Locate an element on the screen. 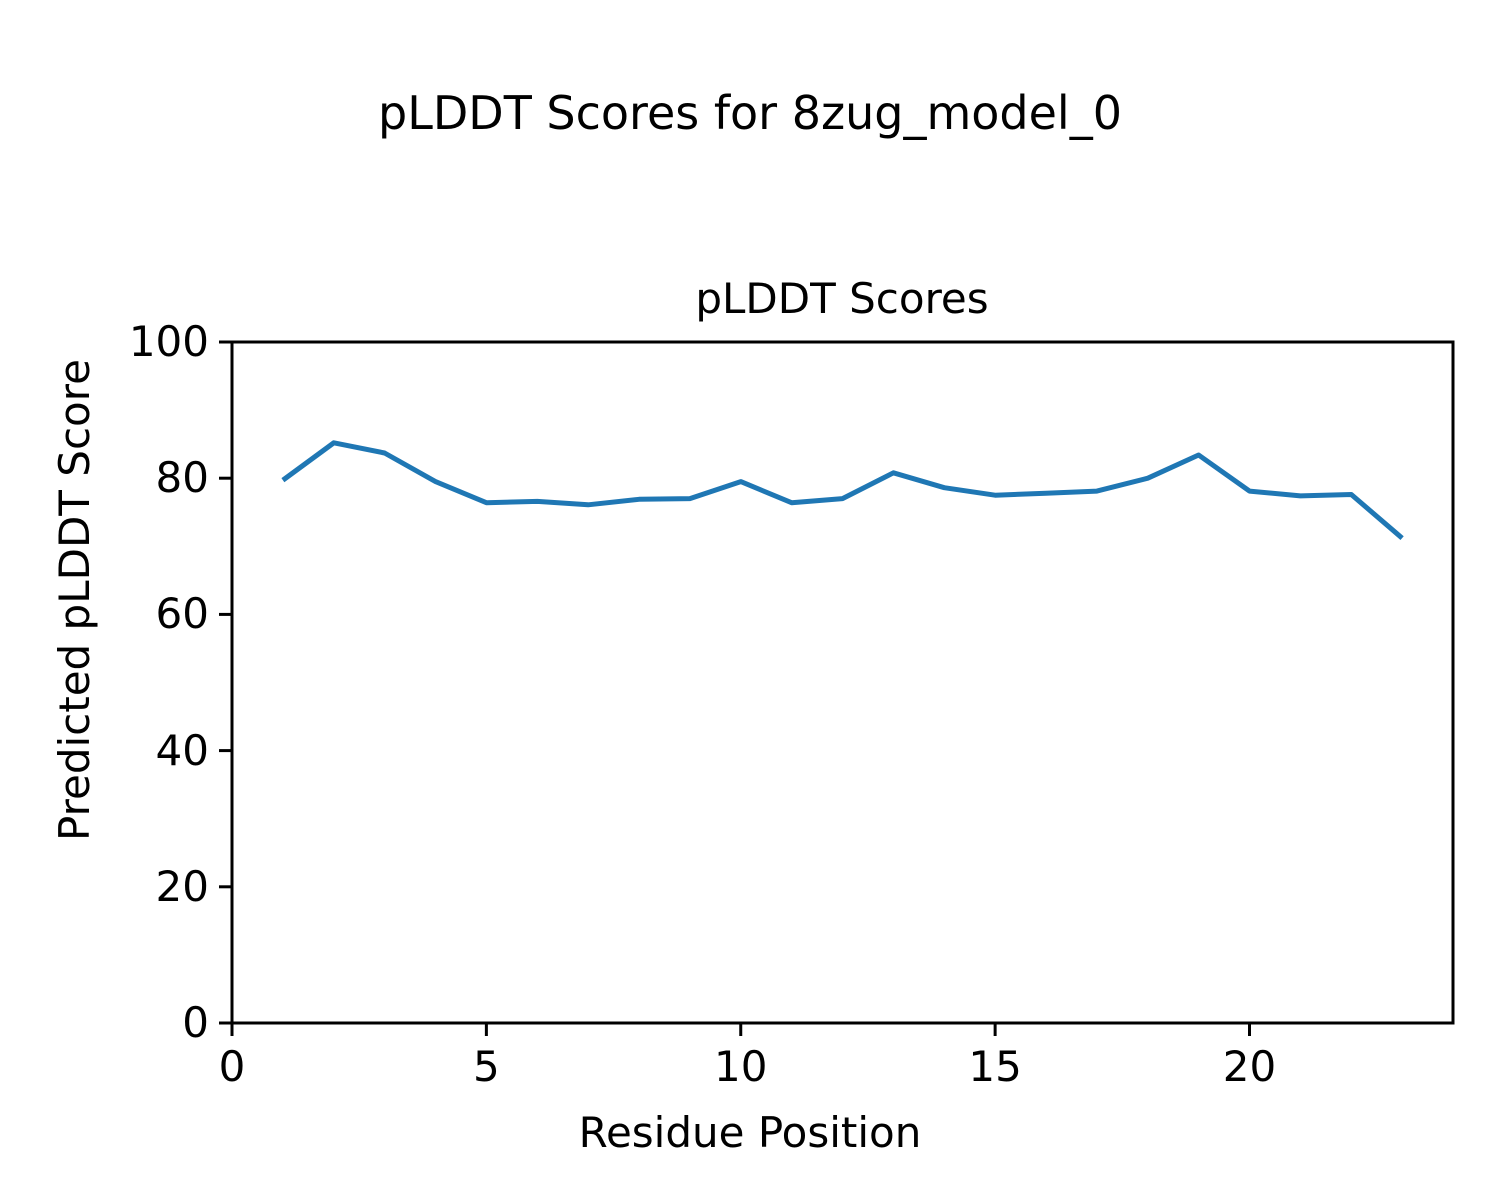 The width and height of the screenshot is (1500, 1200). y-tick-label: 60 is located at coordinates (182, 614).